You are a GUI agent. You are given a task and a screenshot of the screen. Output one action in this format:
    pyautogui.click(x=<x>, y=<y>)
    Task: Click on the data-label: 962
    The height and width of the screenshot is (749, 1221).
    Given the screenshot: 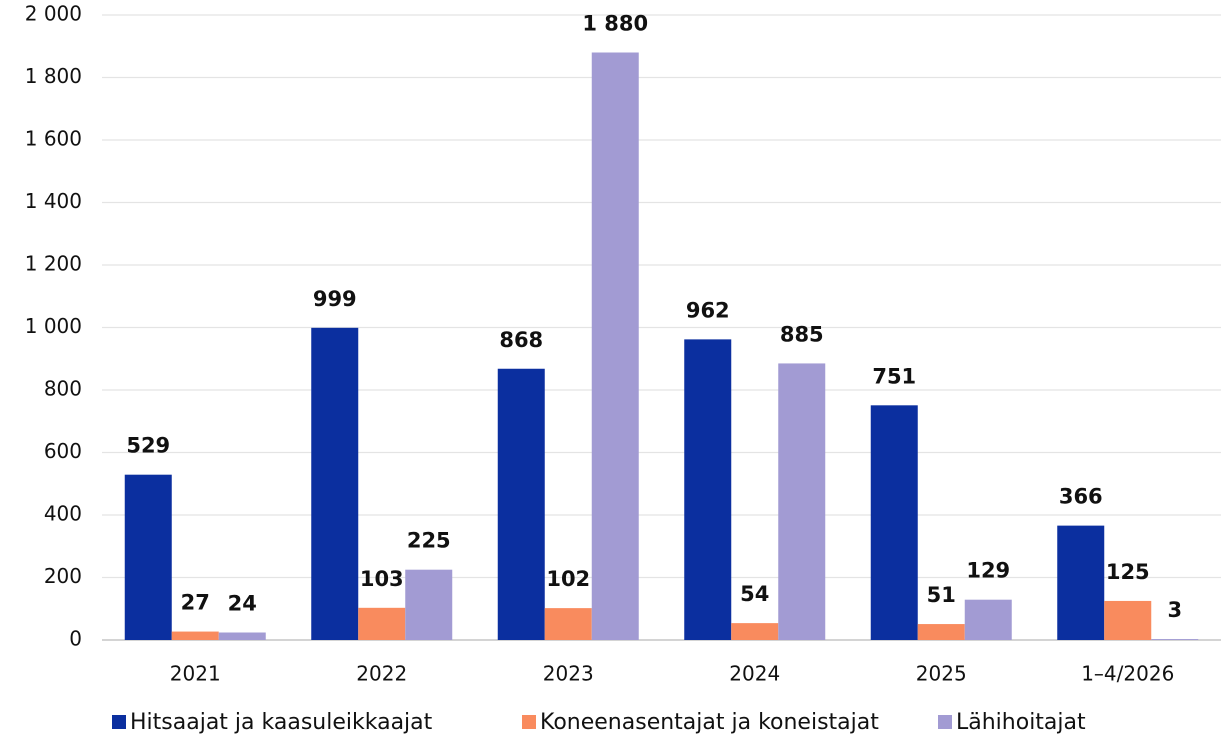 What is the action you would take?
    pyautogui.click(x=708, y=310)
    